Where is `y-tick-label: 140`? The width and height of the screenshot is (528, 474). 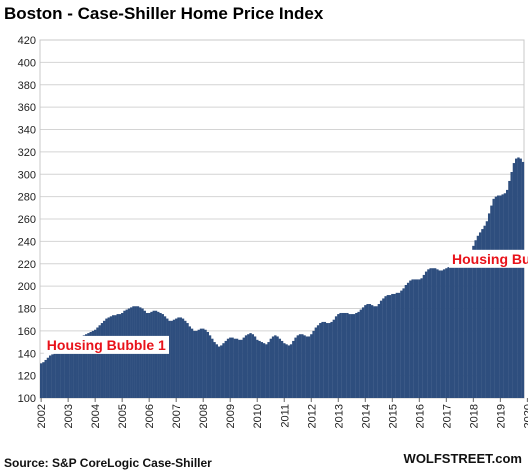 y-tick-label: 140 is located at coordinates (27, 354).